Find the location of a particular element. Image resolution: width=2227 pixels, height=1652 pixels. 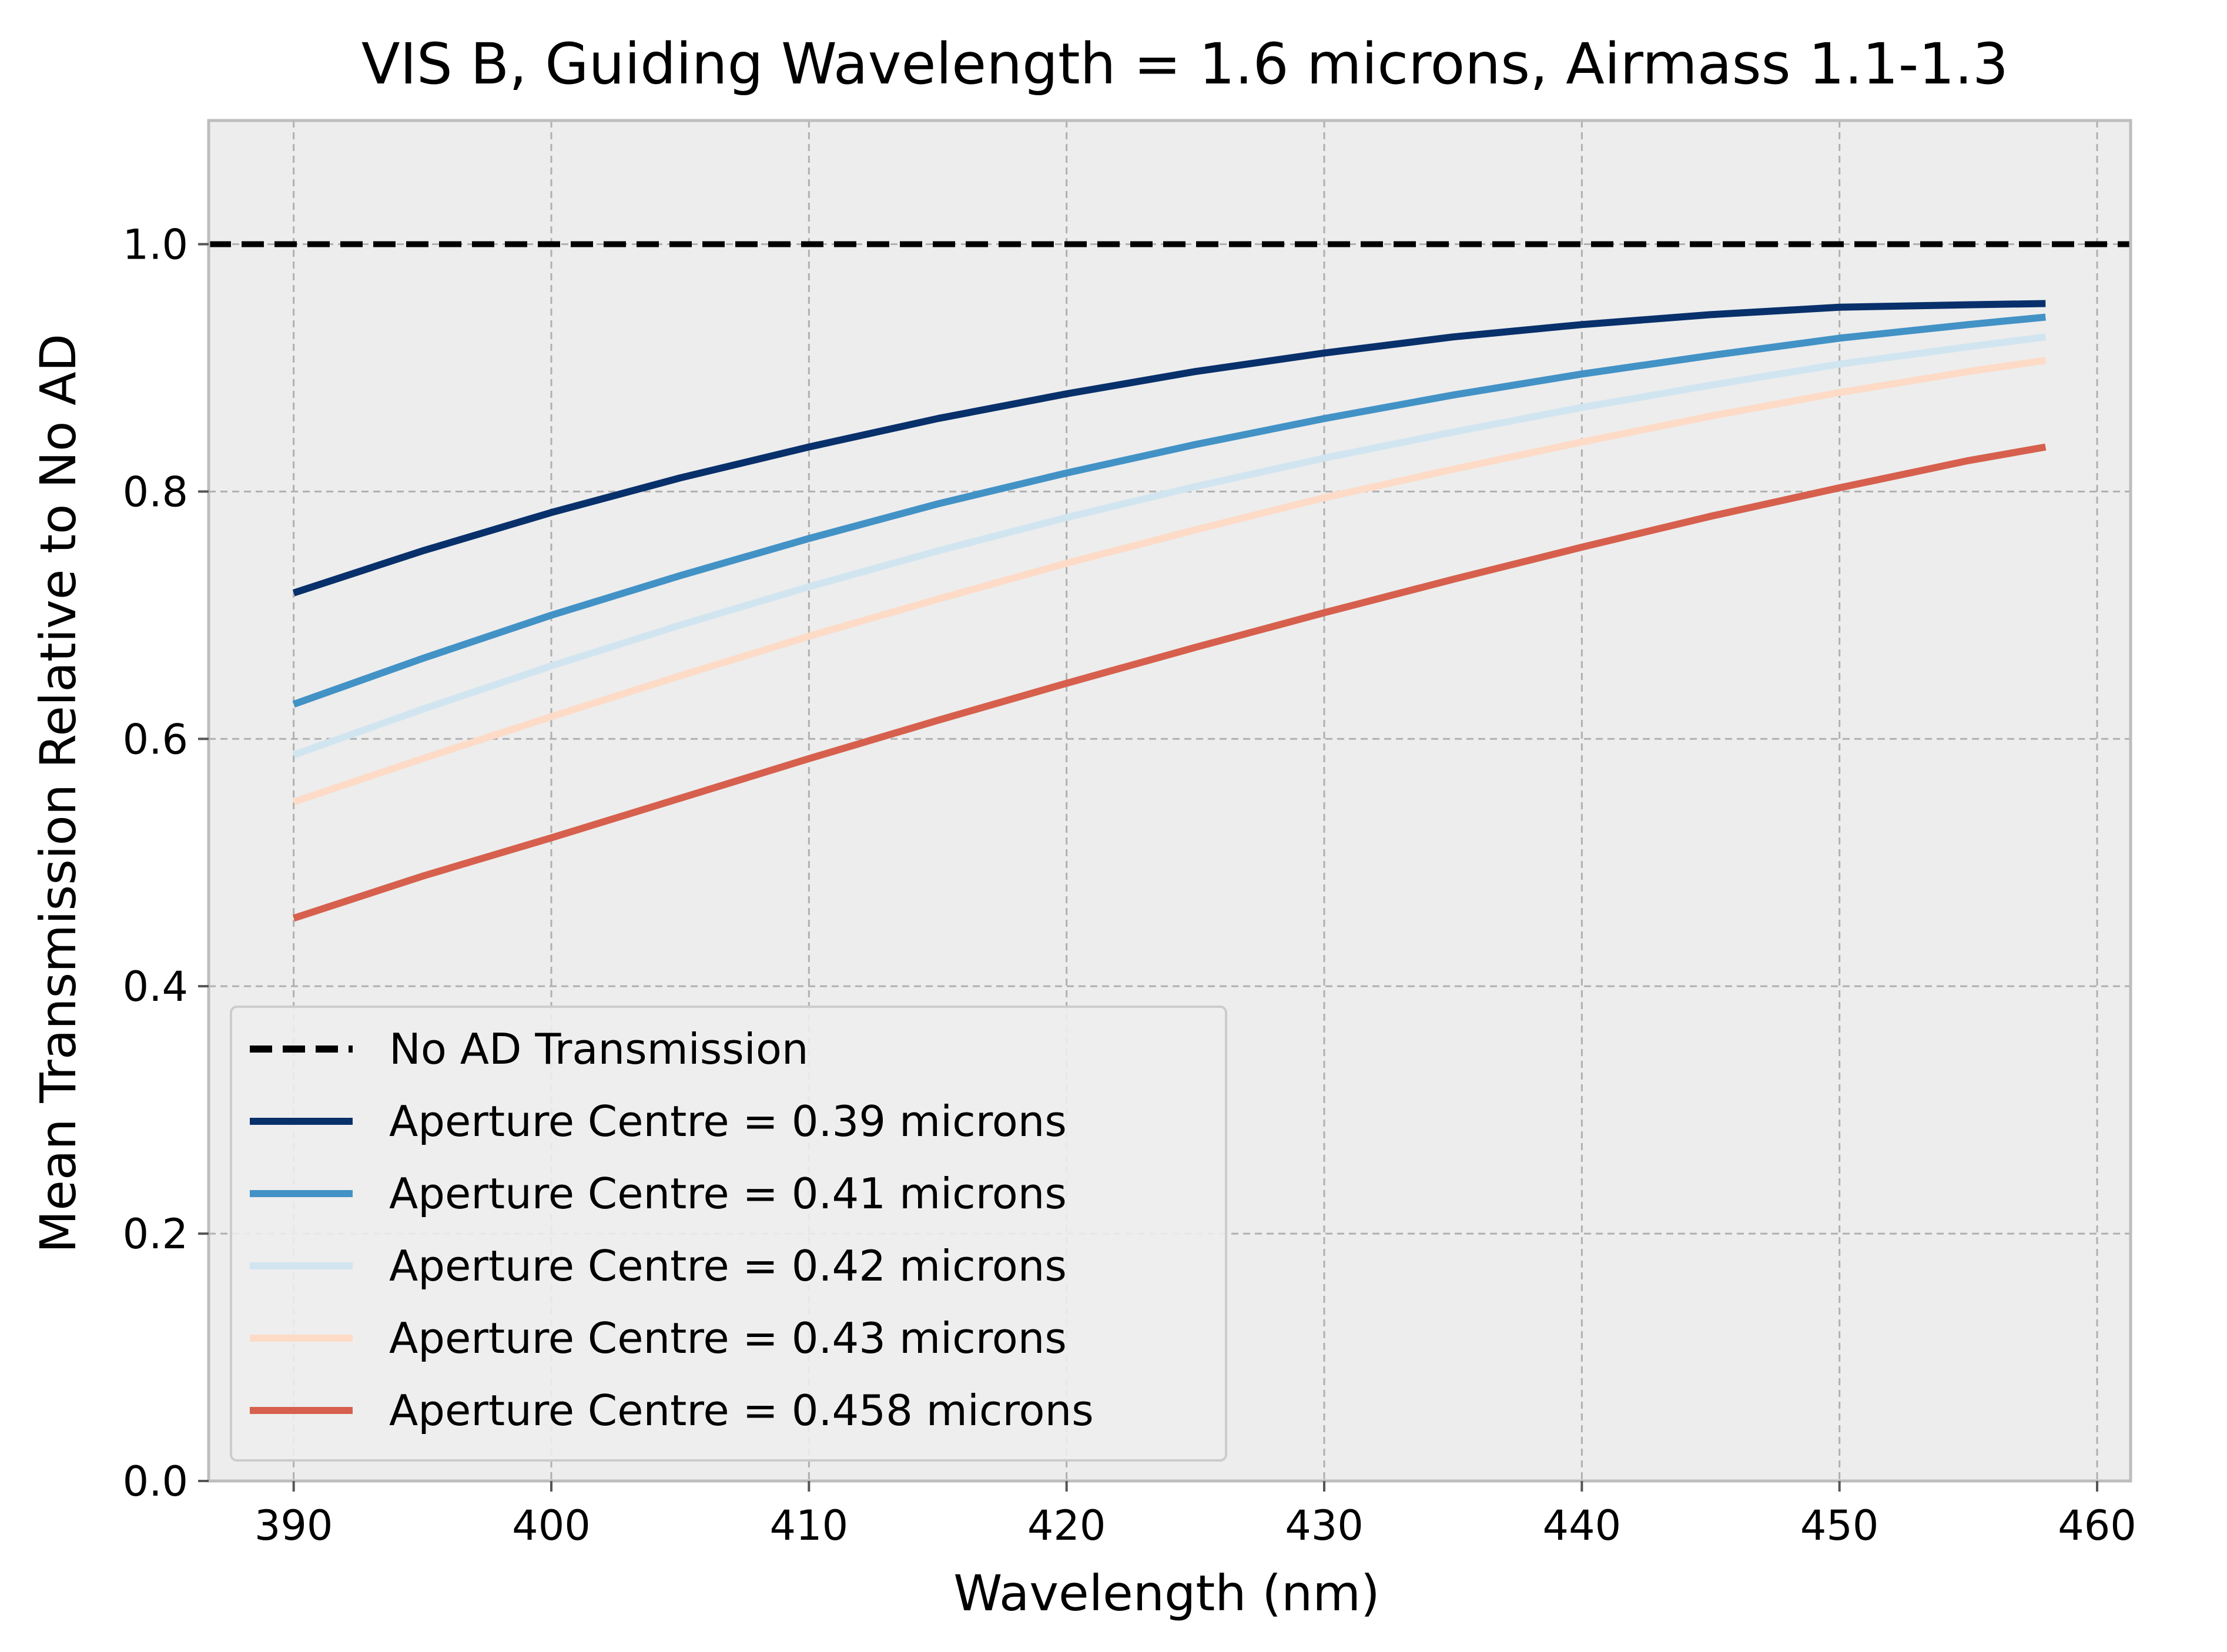

x-tick-label: 430 is located at coordinates (1324, 1526).